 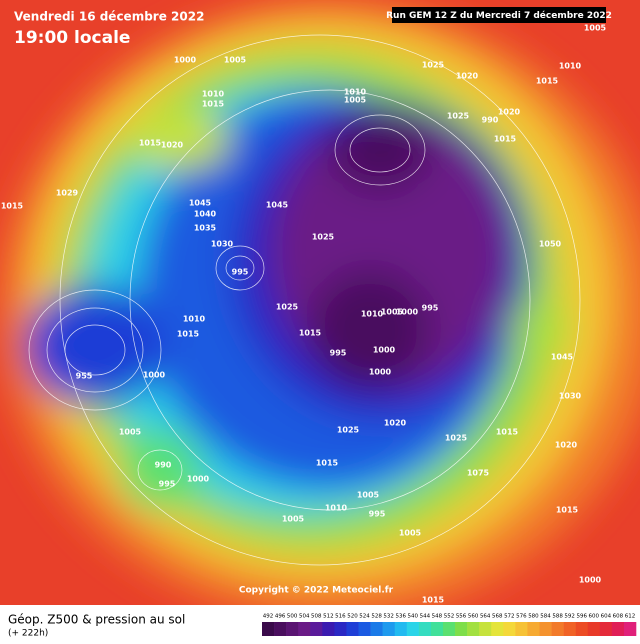 I want to click on colorbar-label: 504, so click(x=304, y=617).